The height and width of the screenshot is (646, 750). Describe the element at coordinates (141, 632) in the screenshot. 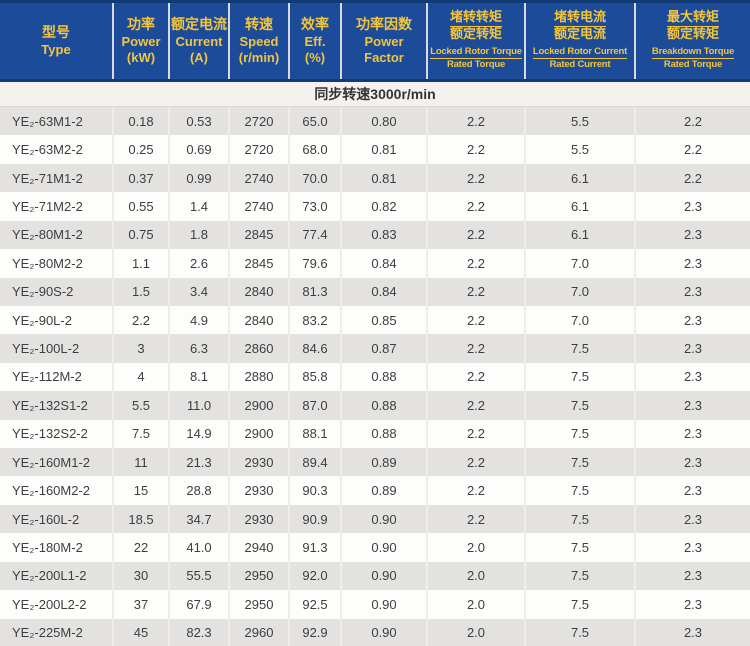

I see `value-cell: 45` at that location.